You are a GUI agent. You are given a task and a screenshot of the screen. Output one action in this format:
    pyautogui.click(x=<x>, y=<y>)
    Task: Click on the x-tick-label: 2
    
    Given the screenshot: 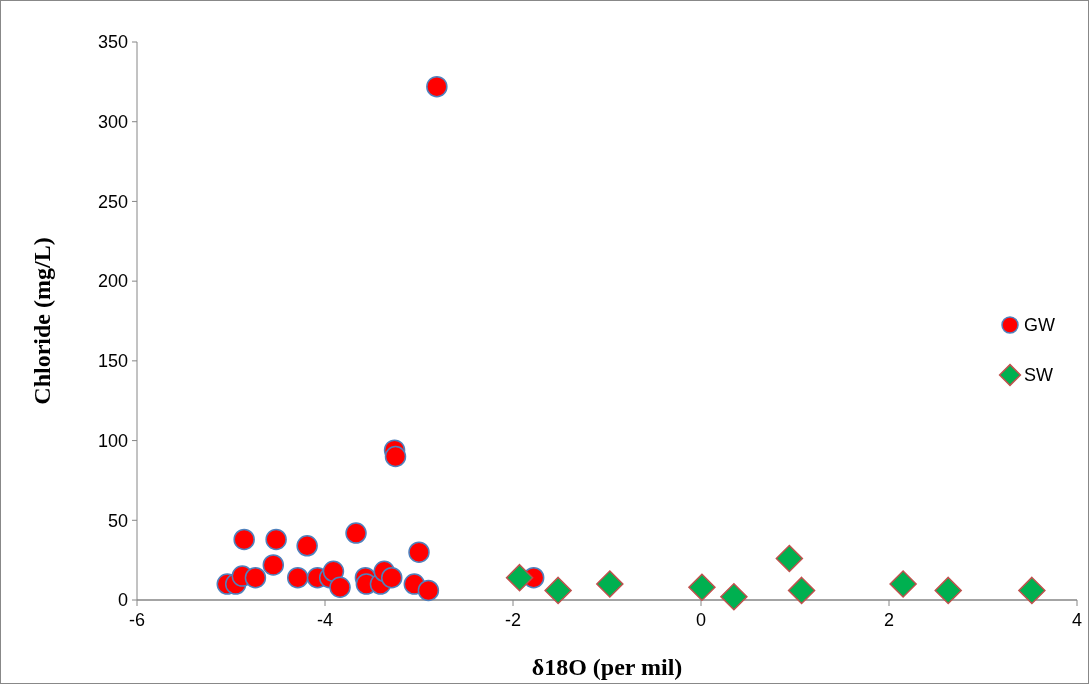 What is the action you would take?
    pyautogui.click(x=889, y=620)
    